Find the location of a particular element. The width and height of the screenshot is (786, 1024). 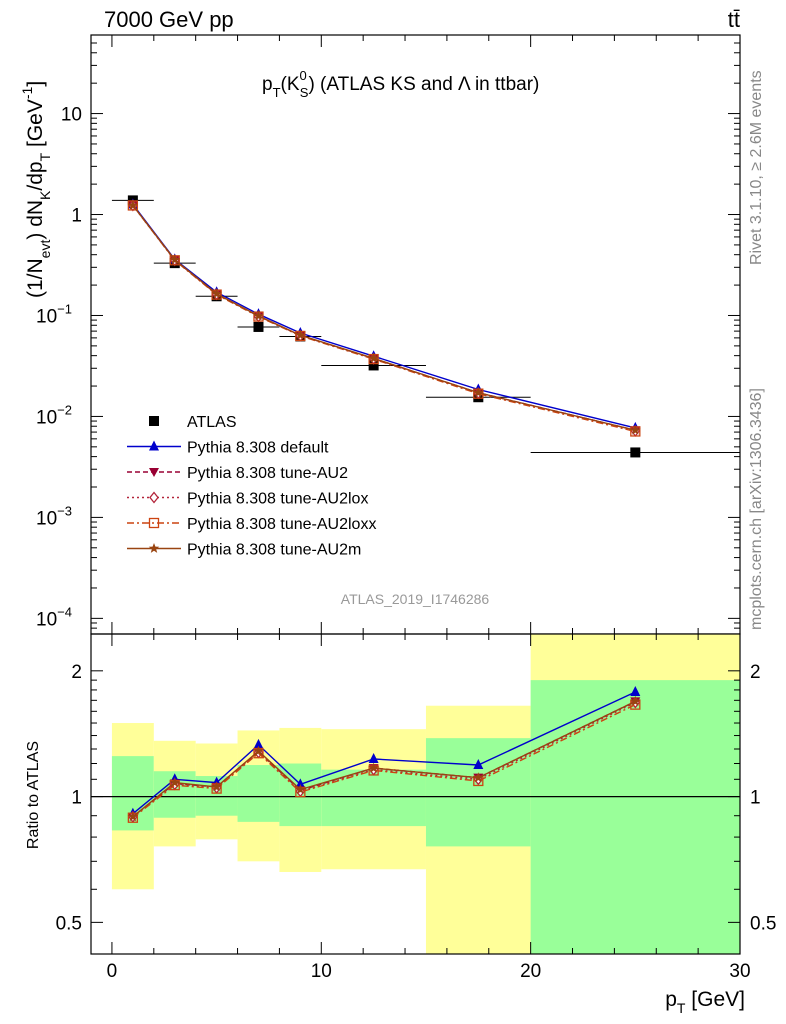

legend-label-au2: Pythia 8.308 tune-AU2 is located at coordinates (267, 473).